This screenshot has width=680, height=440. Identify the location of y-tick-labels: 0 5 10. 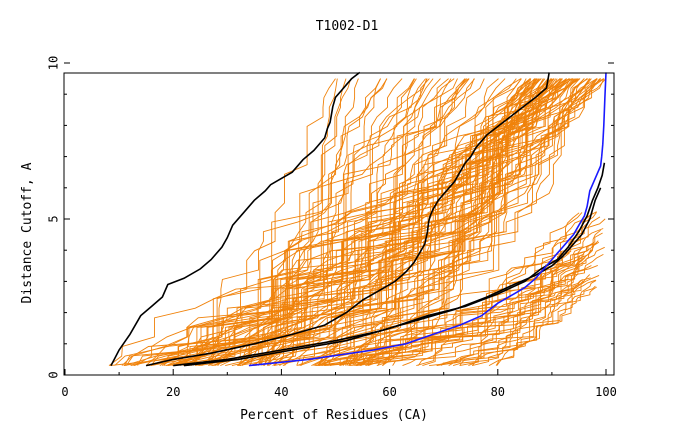
(54, 217).